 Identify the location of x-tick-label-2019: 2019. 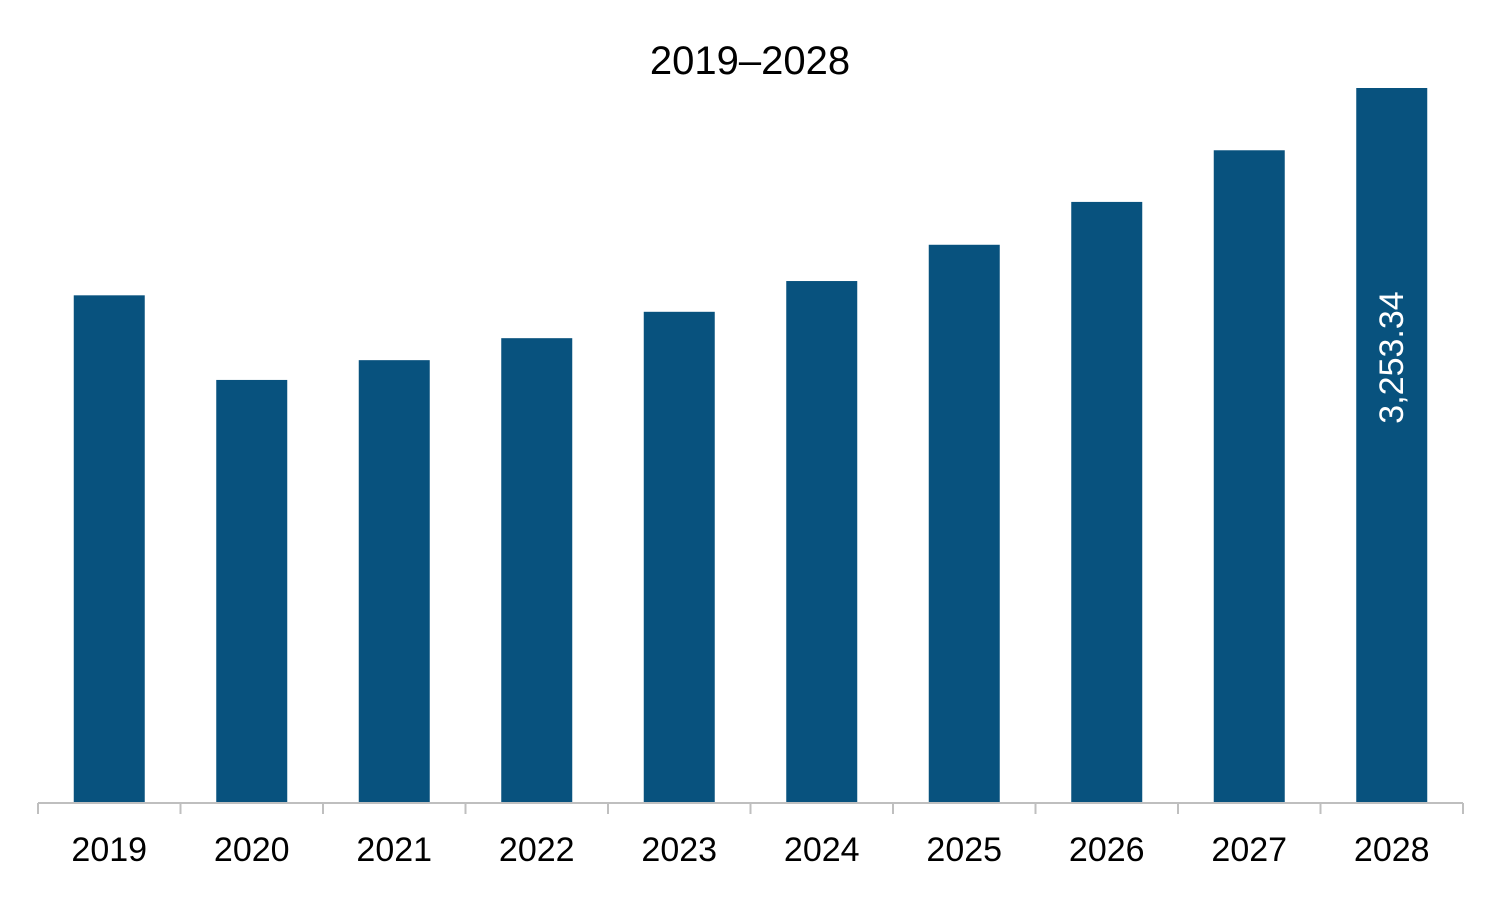
(109, 850).